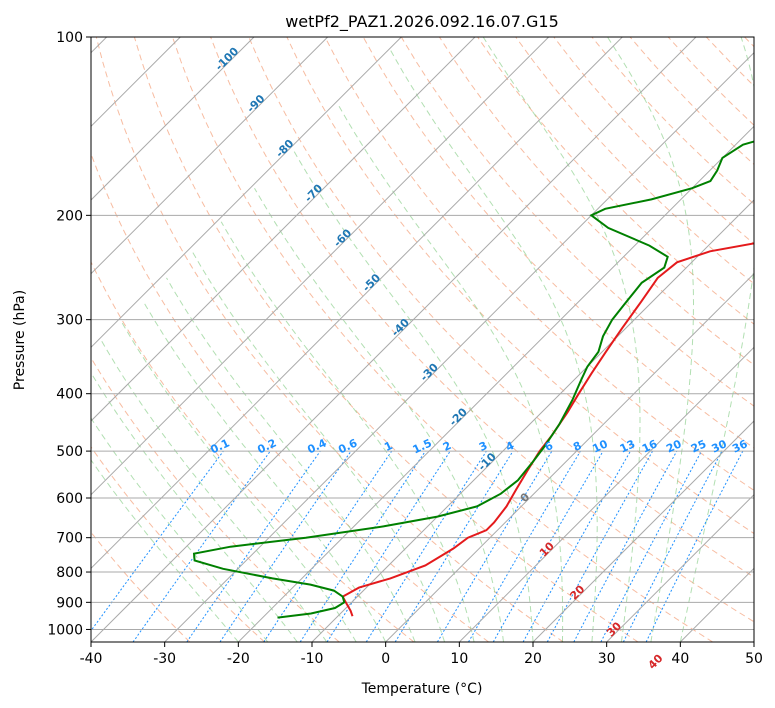 This screenshot has width=775, height=708. I want to click on chart-title: wetPf2_PAZ1.2026.092.16.07.G15, so click(422, 22).